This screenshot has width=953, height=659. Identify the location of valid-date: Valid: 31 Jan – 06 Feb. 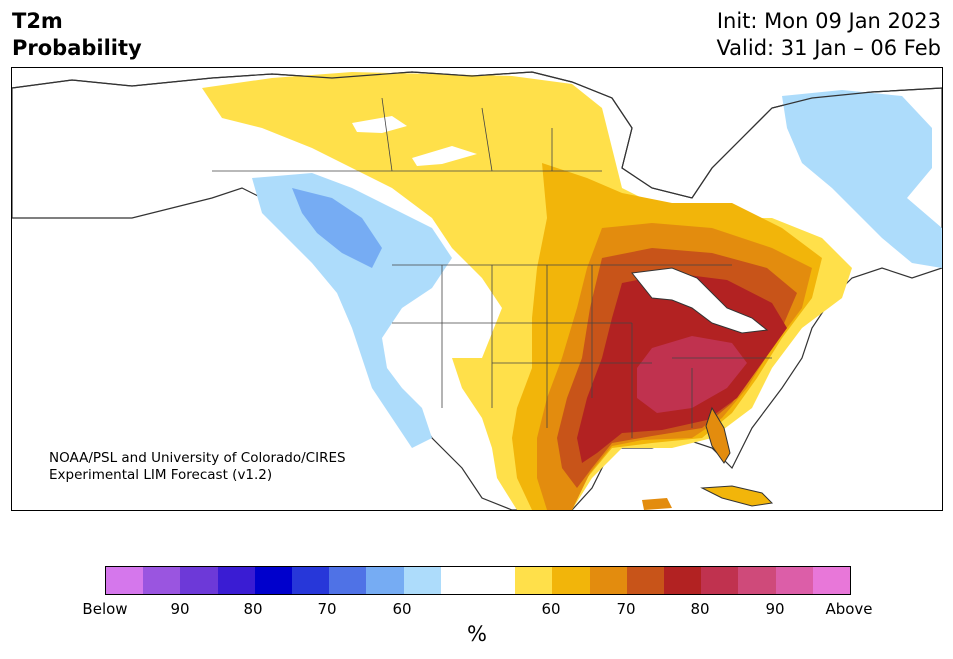
(828, 48).